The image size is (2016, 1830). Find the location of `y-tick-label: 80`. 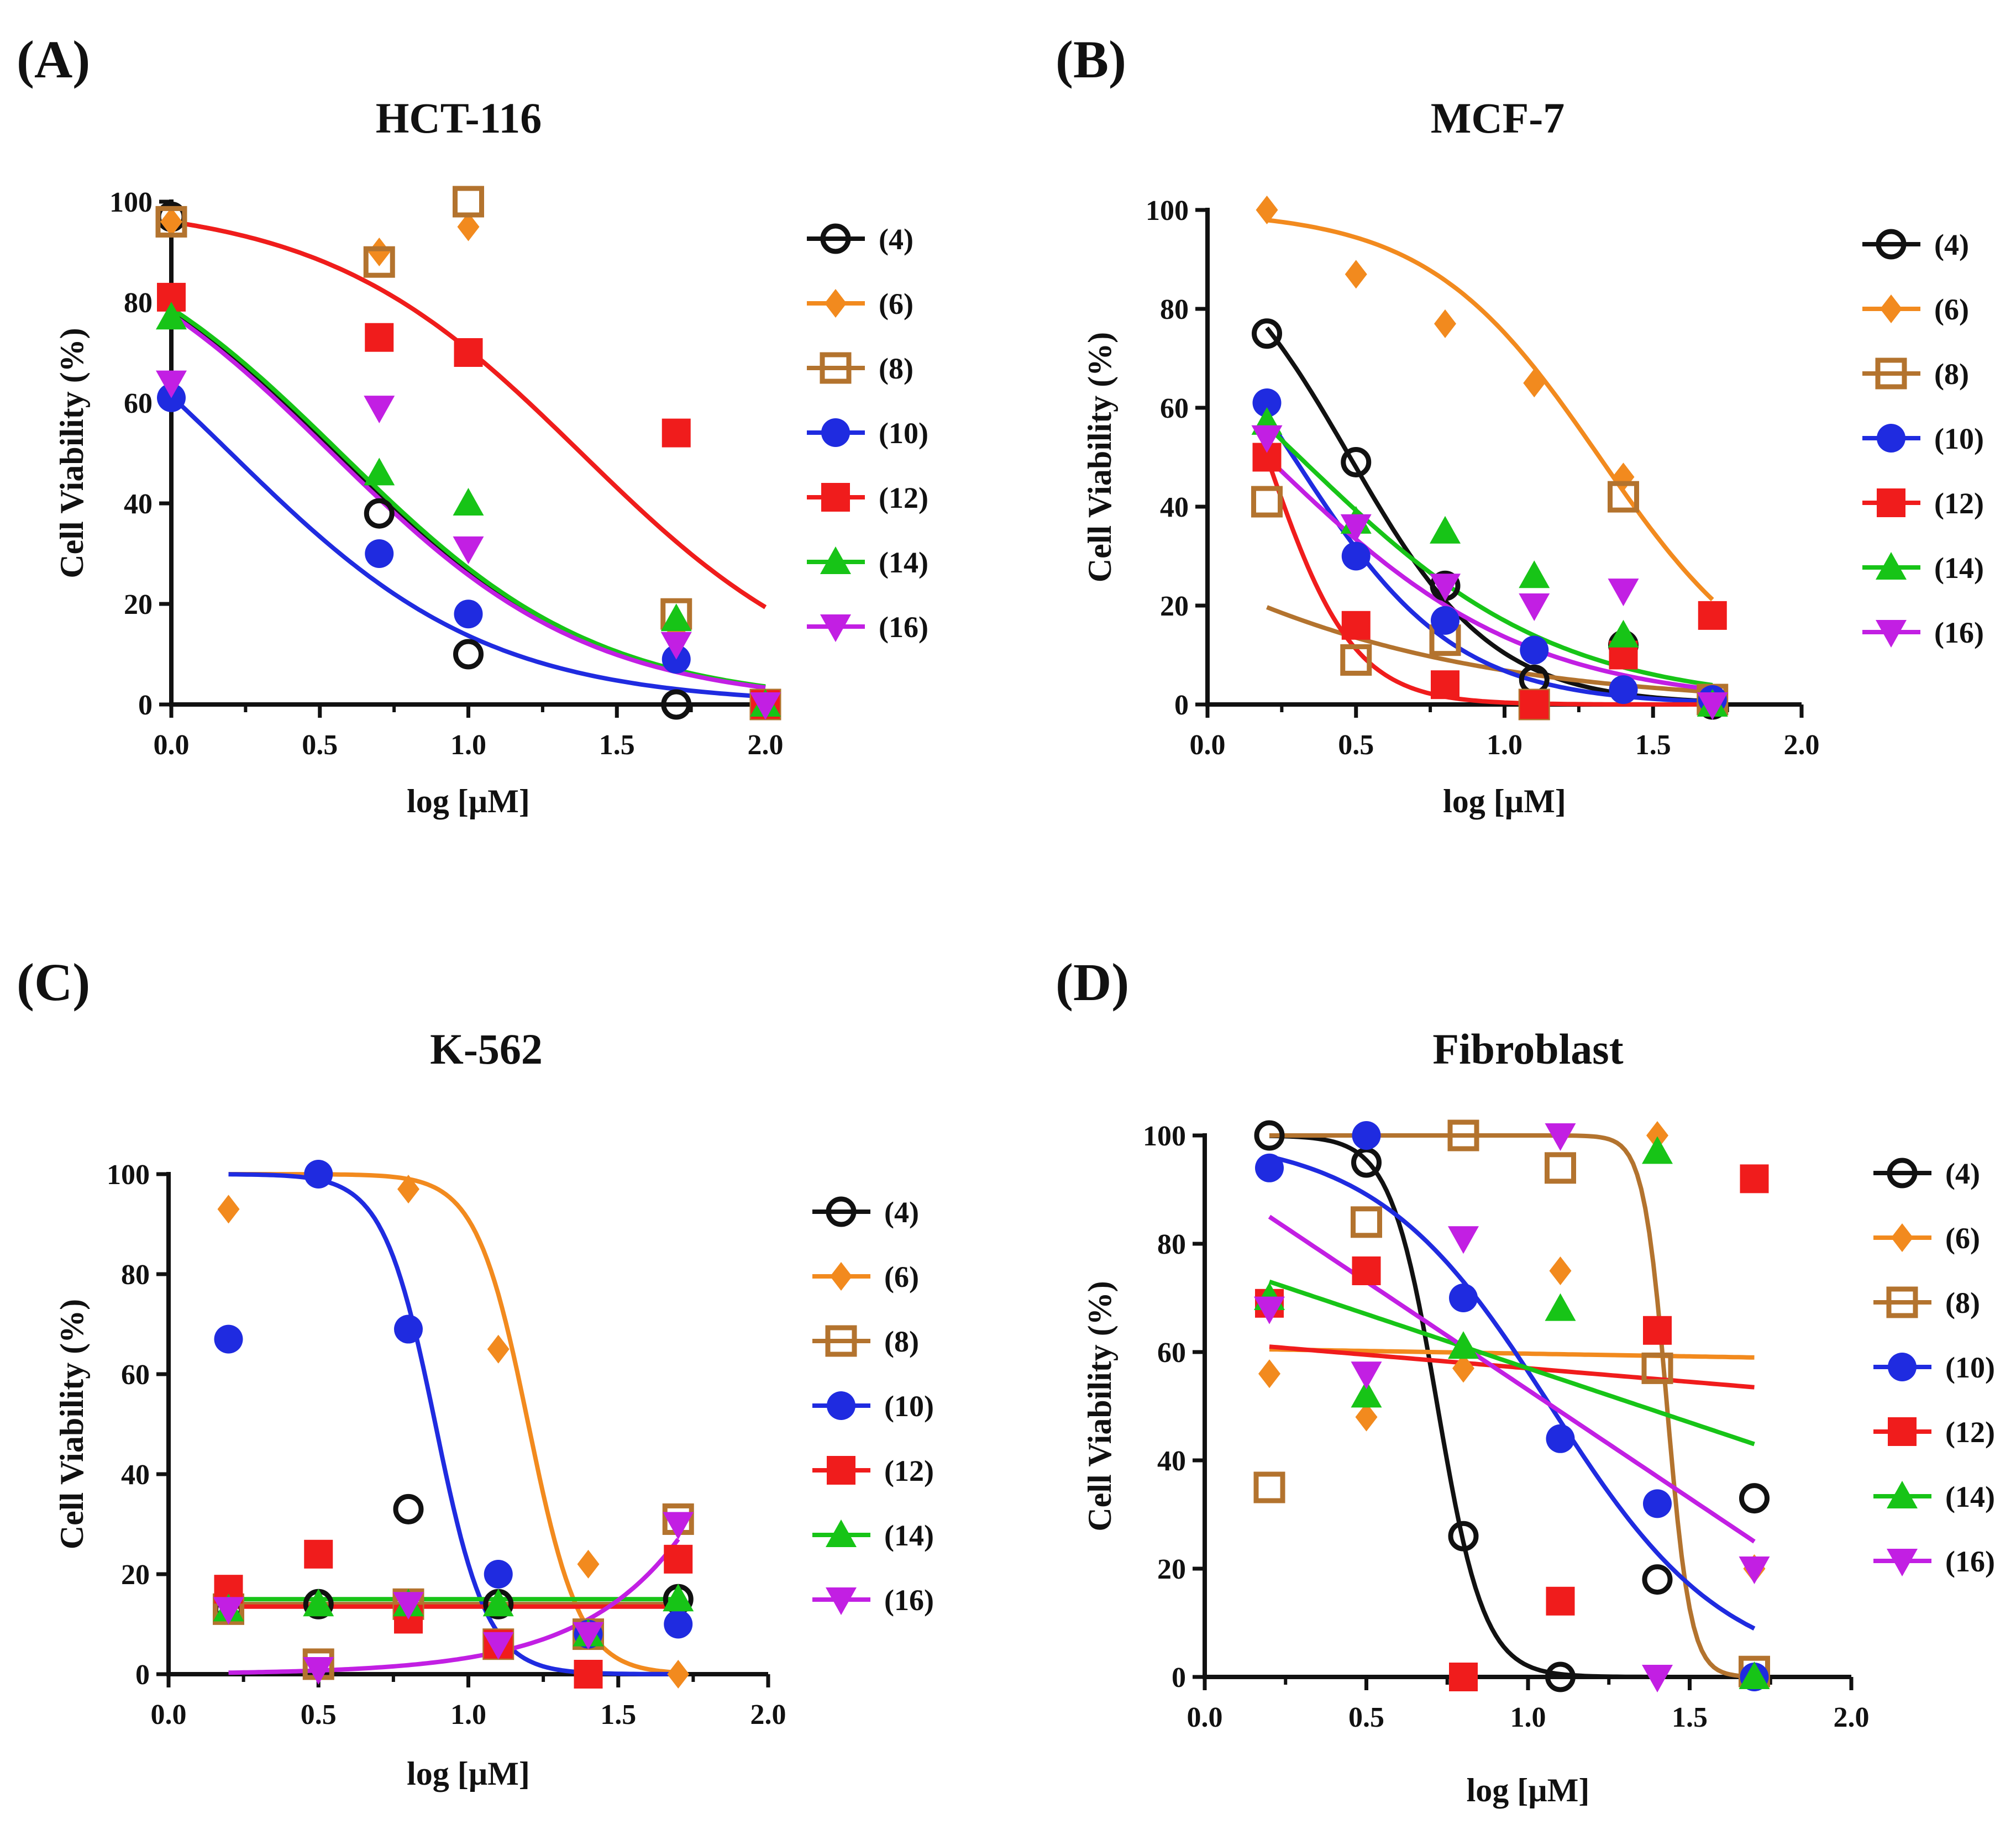

y-tick-label: 80 is located at coordinates (138, 303).